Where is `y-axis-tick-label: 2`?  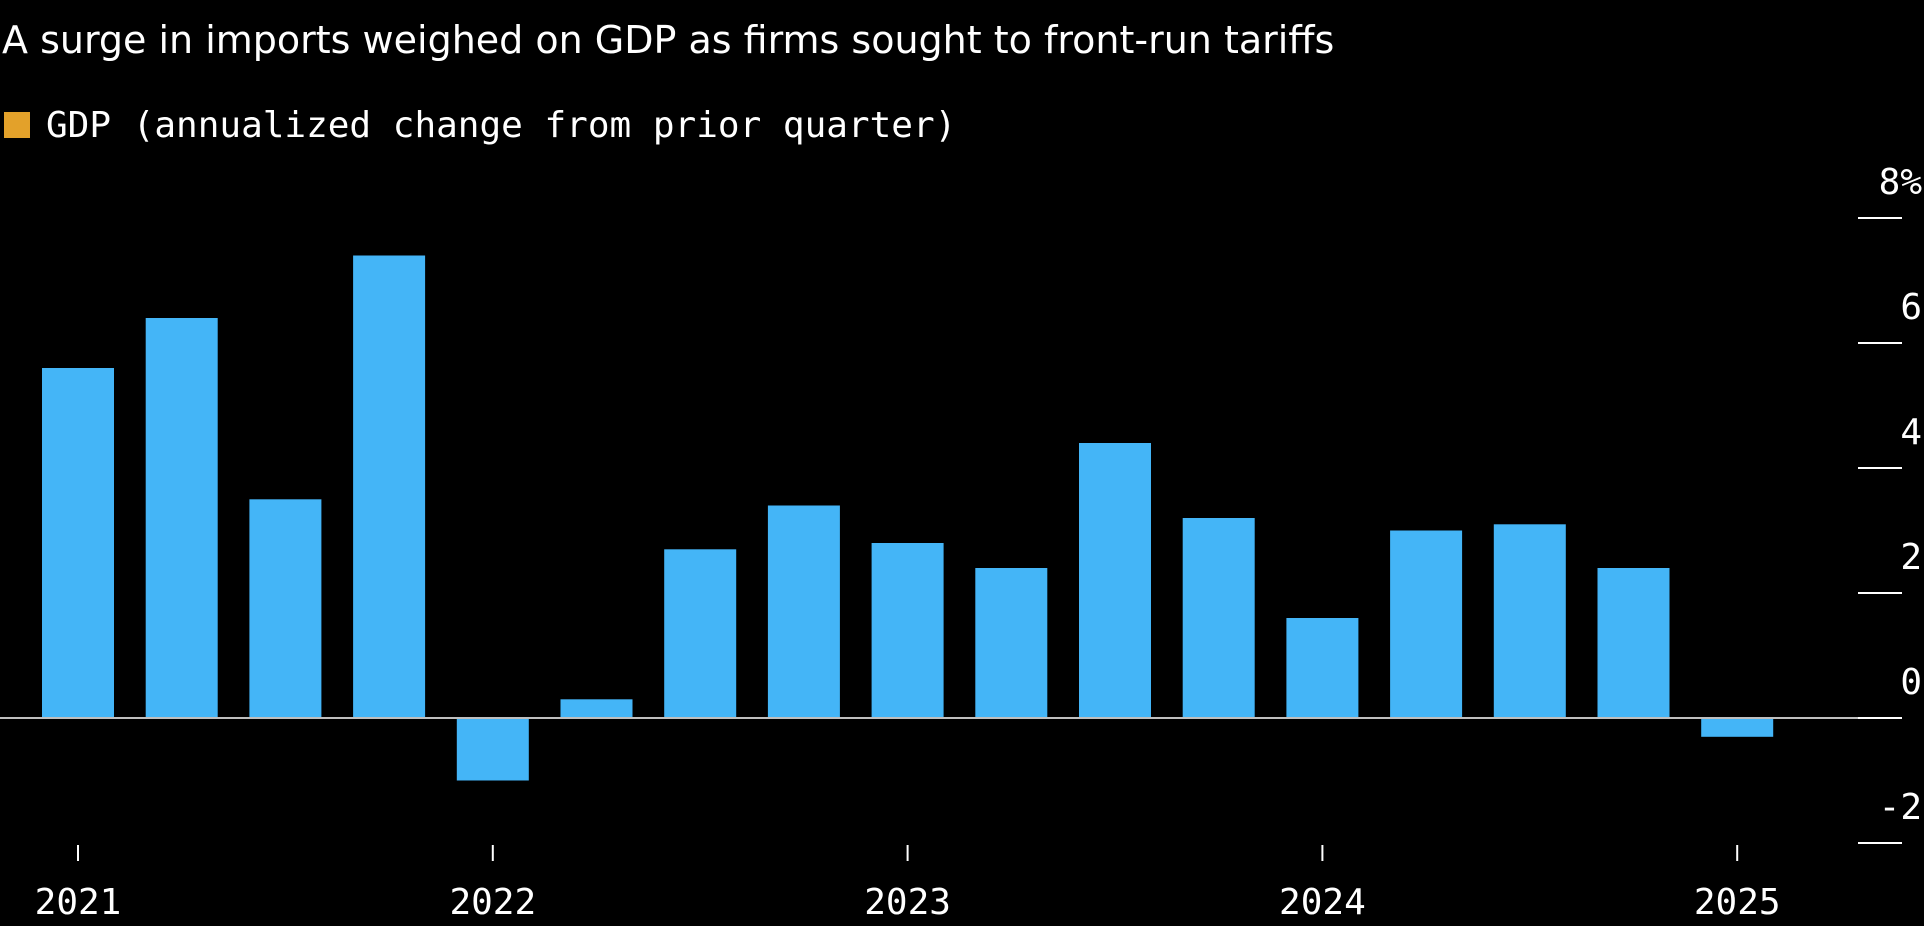
y-axis-tick-label: 2 is located at coordinates (1911, 557).